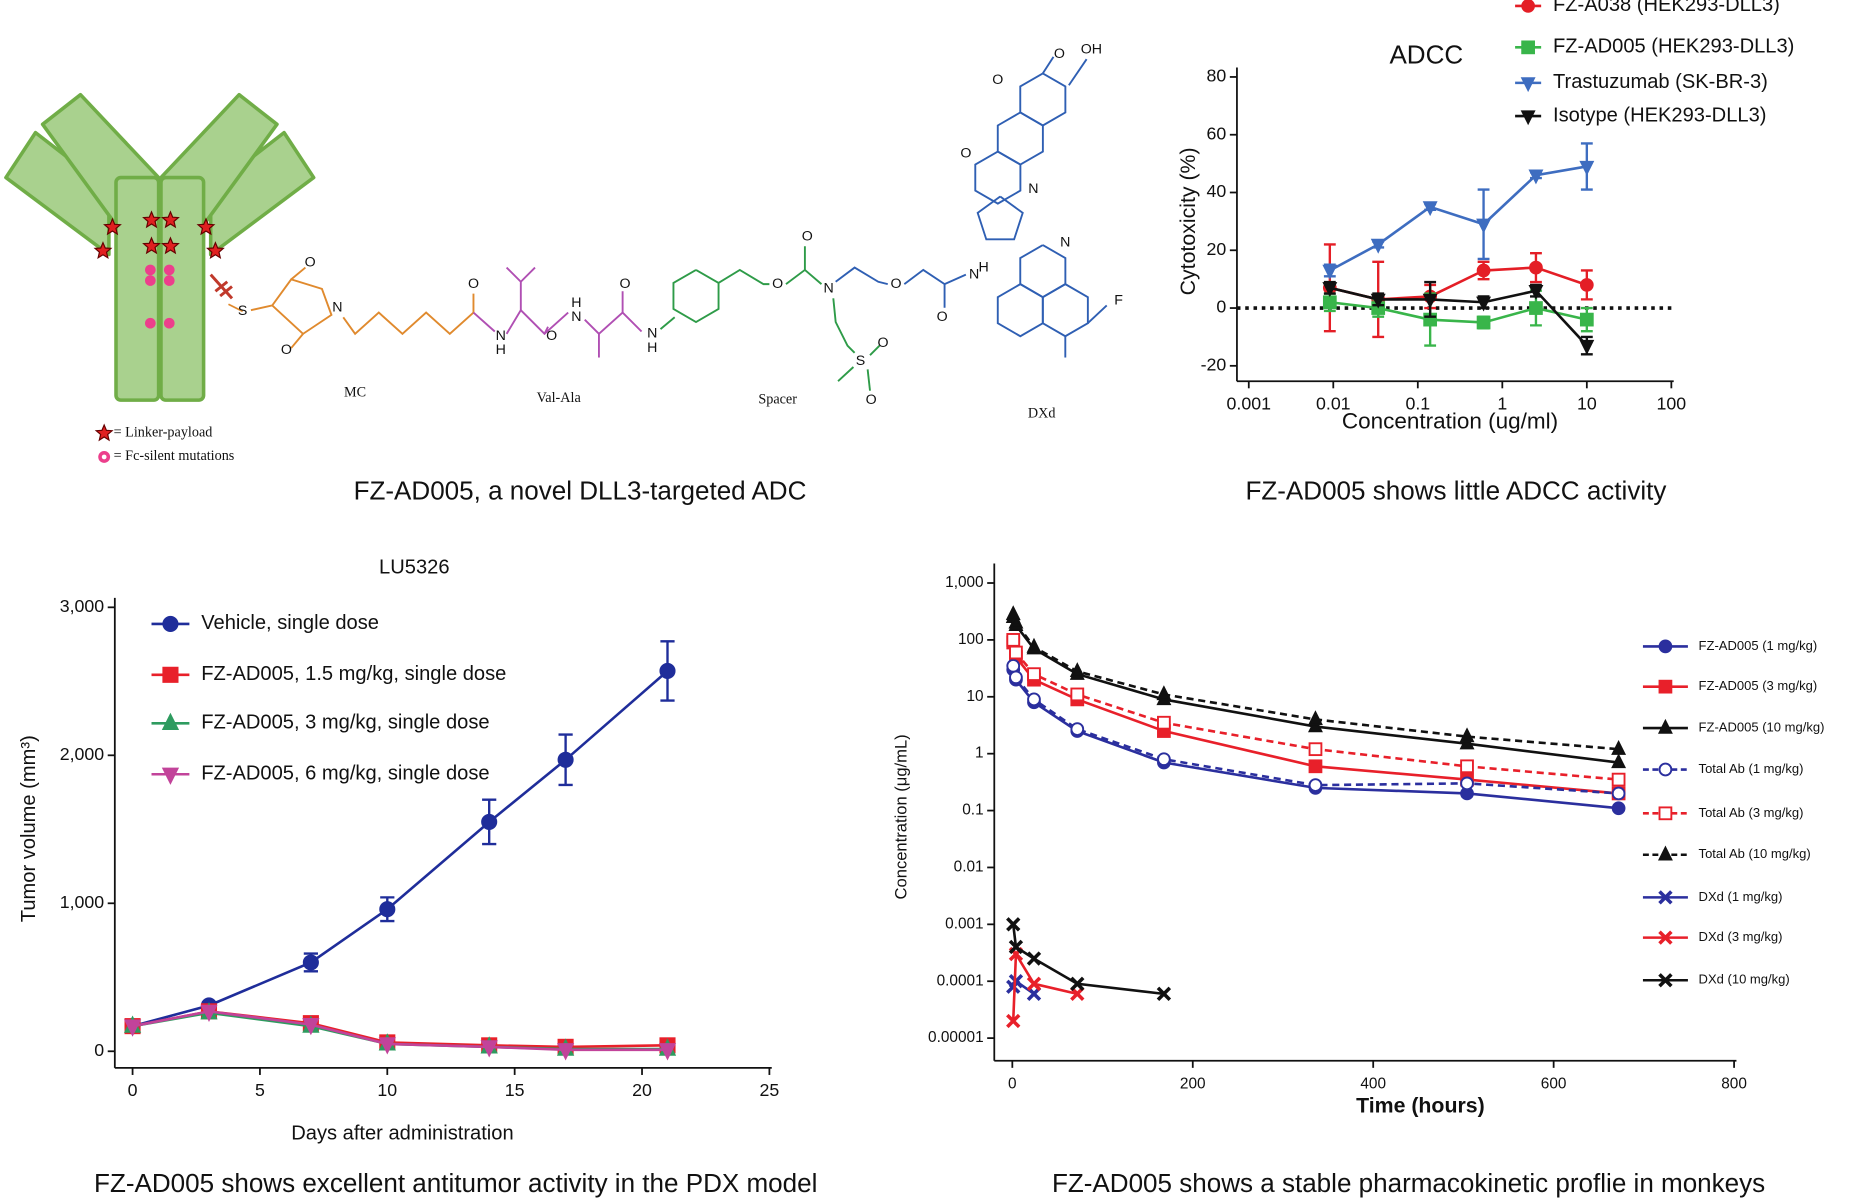  What do you see at coordinates (1762, 727) in the screenshot?
I see `legend-label: FZ-AD005 (10 mg/kg)` at bounding box center [1762, 727].